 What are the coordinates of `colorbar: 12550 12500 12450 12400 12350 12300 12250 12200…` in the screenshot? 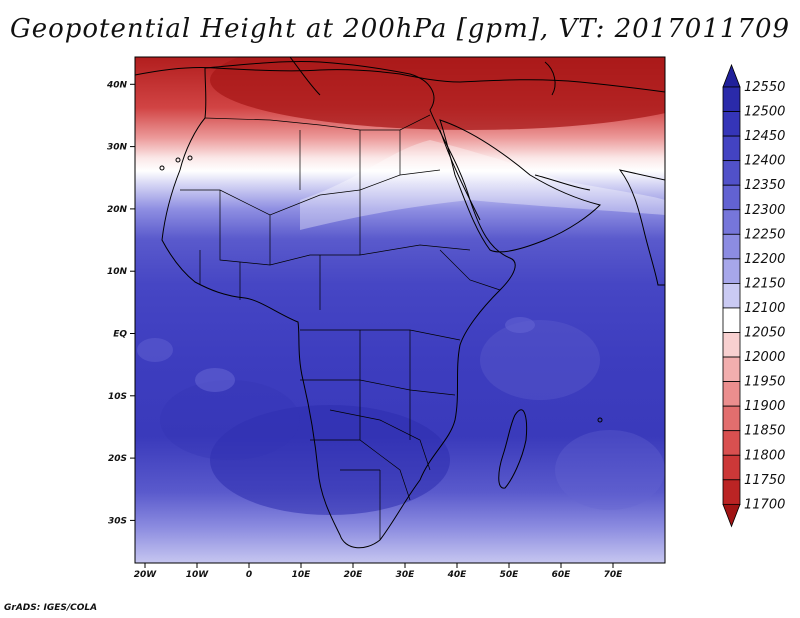 It's located at (753, 295).